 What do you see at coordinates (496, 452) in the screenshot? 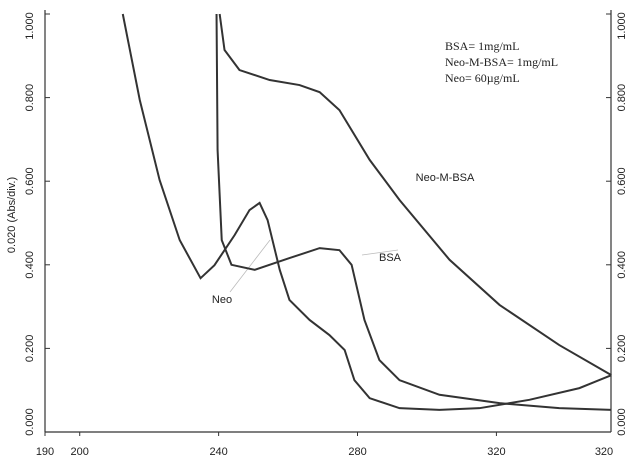
I see `x-tick-label: 320` at bounding box center [496, 452].